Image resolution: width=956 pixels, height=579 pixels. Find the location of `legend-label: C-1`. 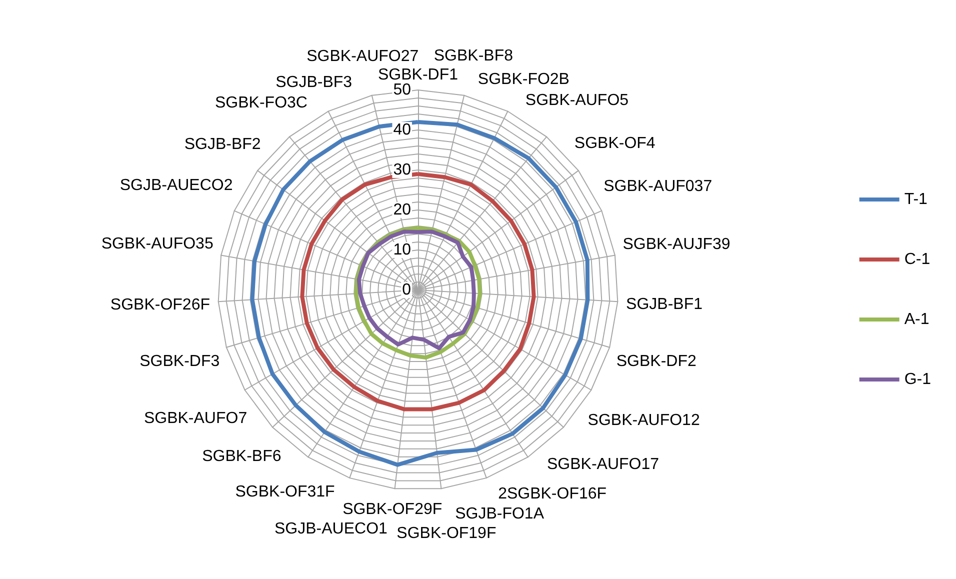

legend-label: C-1 is located at coordinates (917, 259).